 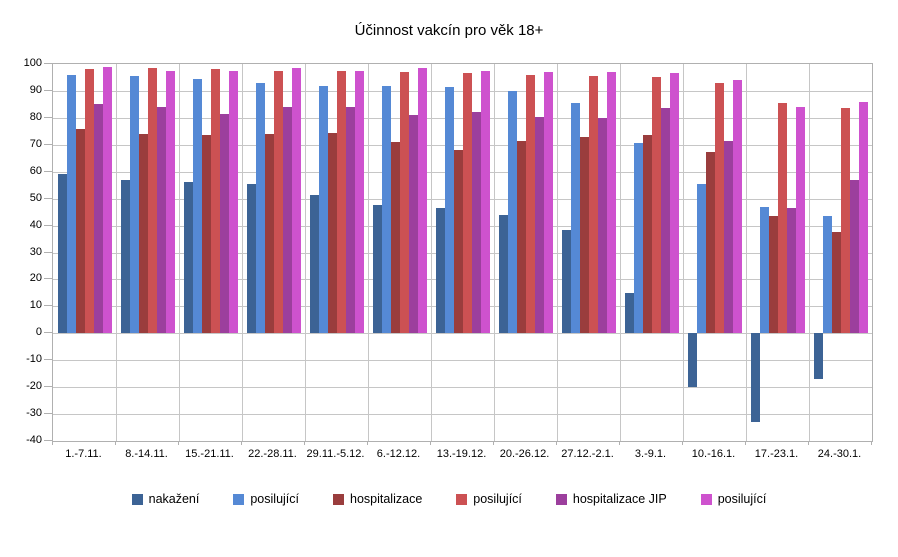 What do you see at coordinates (34, 440) in the screenshot?
I see `y-axis-label: -40` at bounding box center [34, 440].